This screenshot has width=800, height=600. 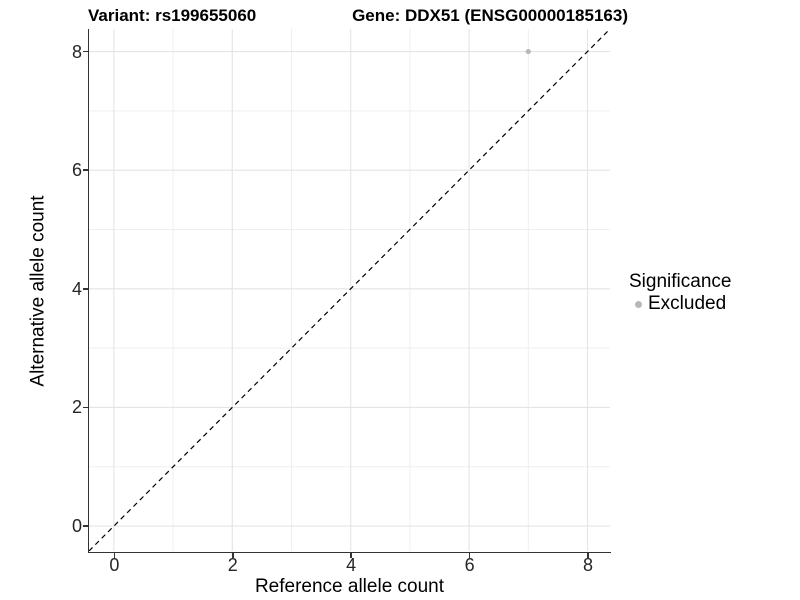 What do you see at coordinates (587, 565) in the screenshot?
I see `x-tick-label: 8` at bounding box center [587, 565].